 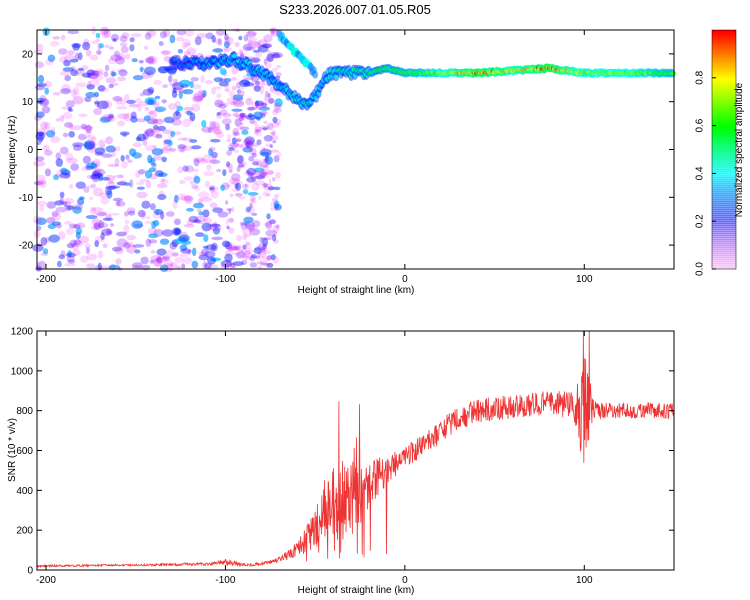 What do you see at coordinates (12, 150) in the screenshot?
I see `spectrogram-ylabel: Frequency (Hz)` at bounding box center [12, 150].